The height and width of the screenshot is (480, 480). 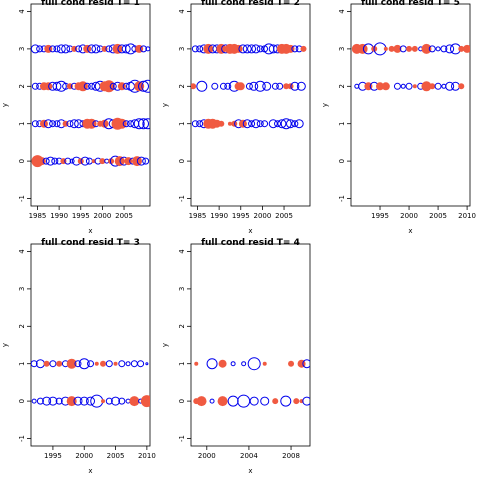 I want to click on x-tick-label: 2005, so click(x=116, y=456).